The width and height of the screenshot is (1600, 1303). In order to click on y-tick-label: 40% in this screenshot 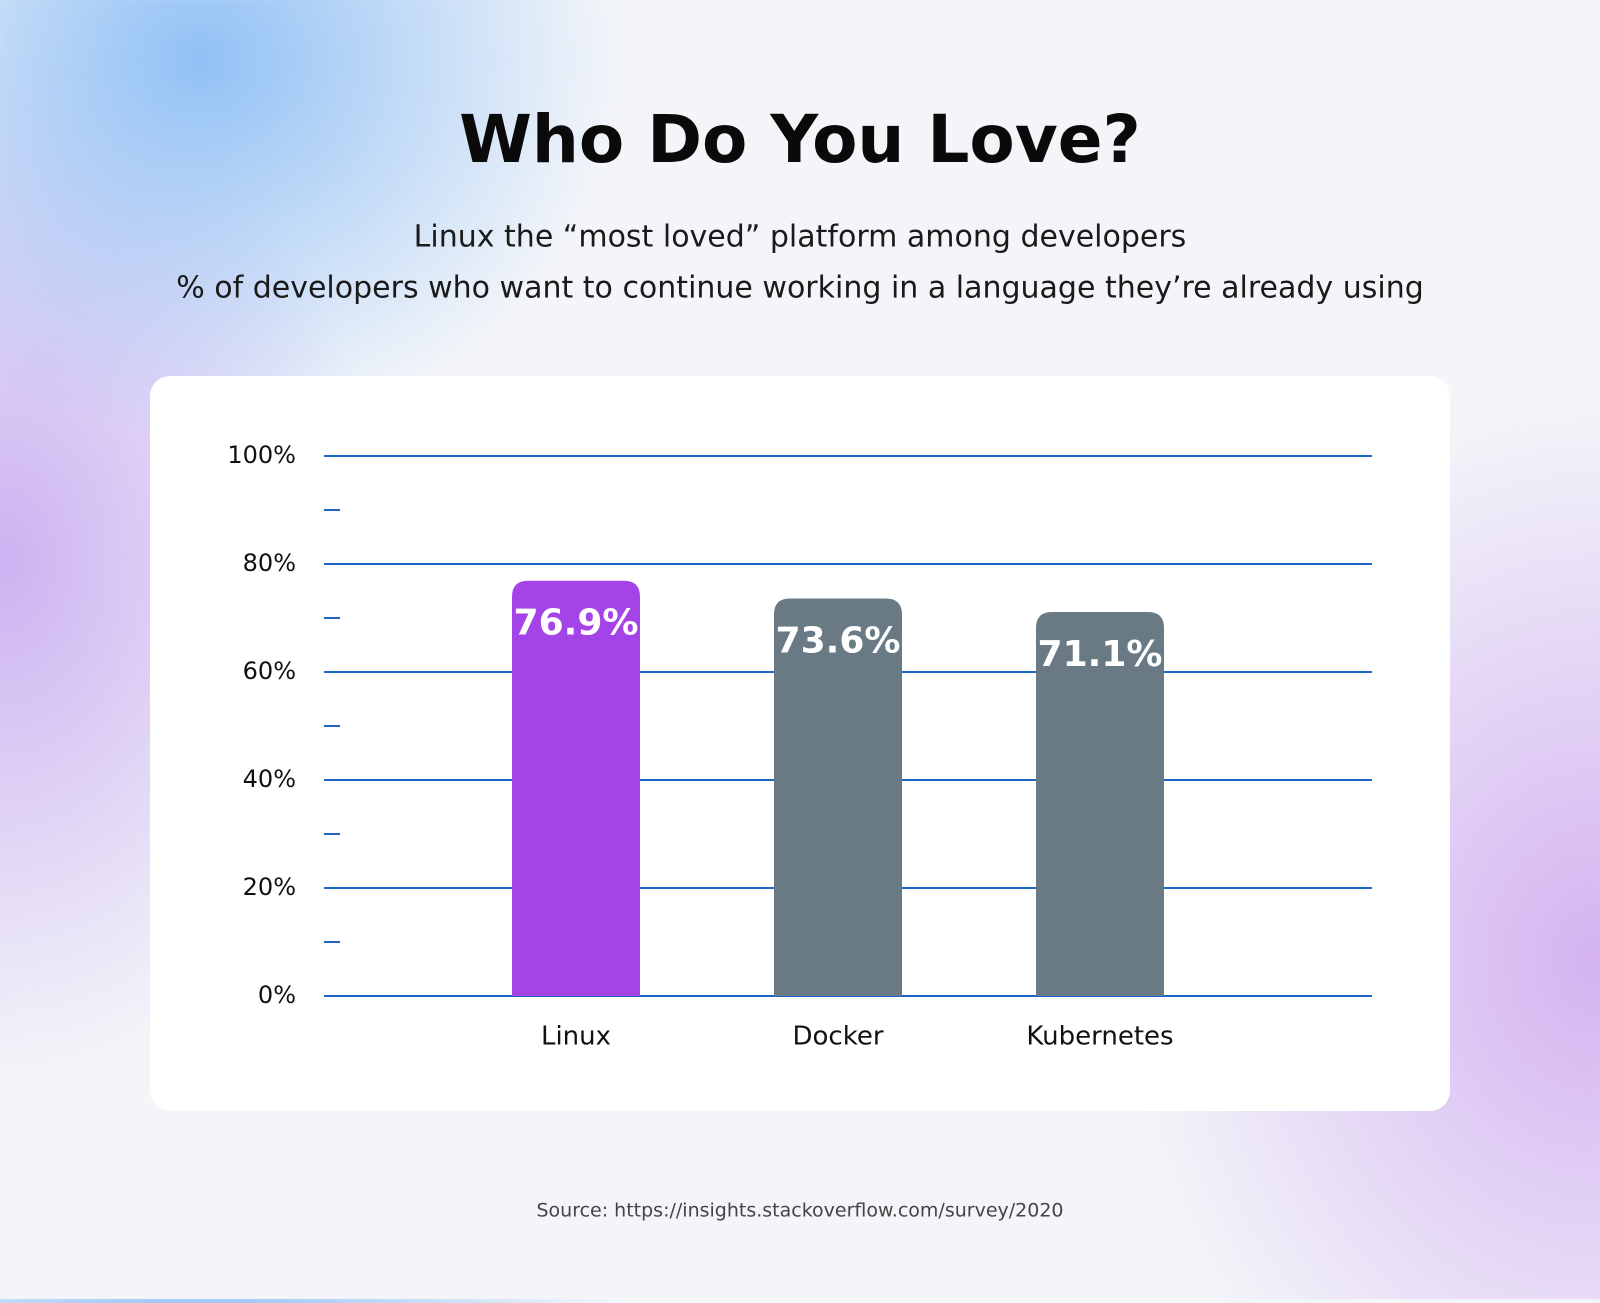, I will do `click(269, 779)`.